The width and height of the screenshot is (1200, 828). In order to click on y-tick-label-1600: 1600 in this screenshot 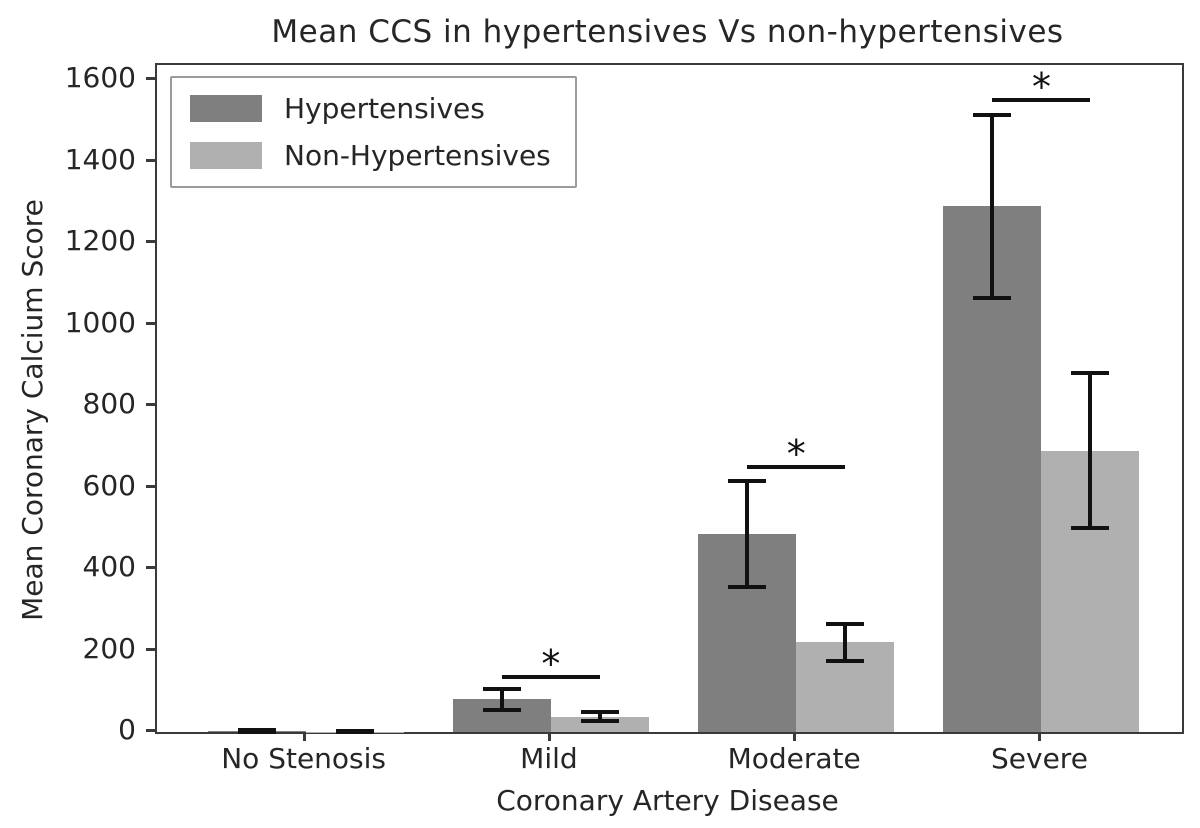, I will do `click(100, 78)`.